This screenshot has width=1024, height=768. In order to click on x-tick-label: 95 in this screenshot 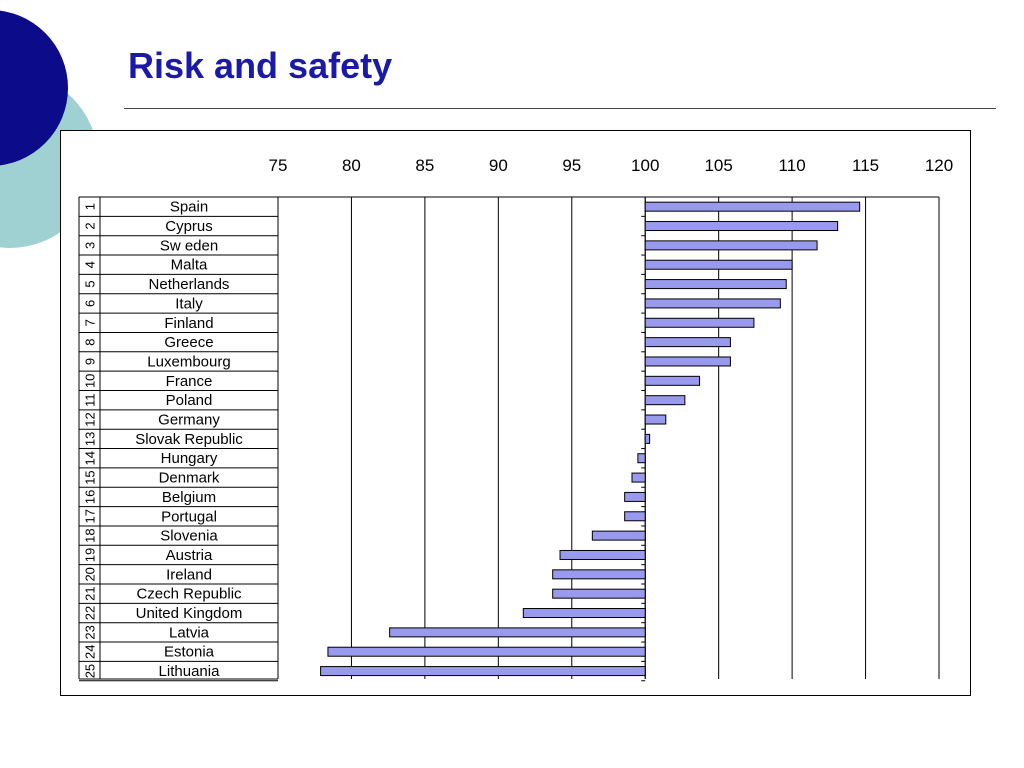, I will do `click(571, 165)`.